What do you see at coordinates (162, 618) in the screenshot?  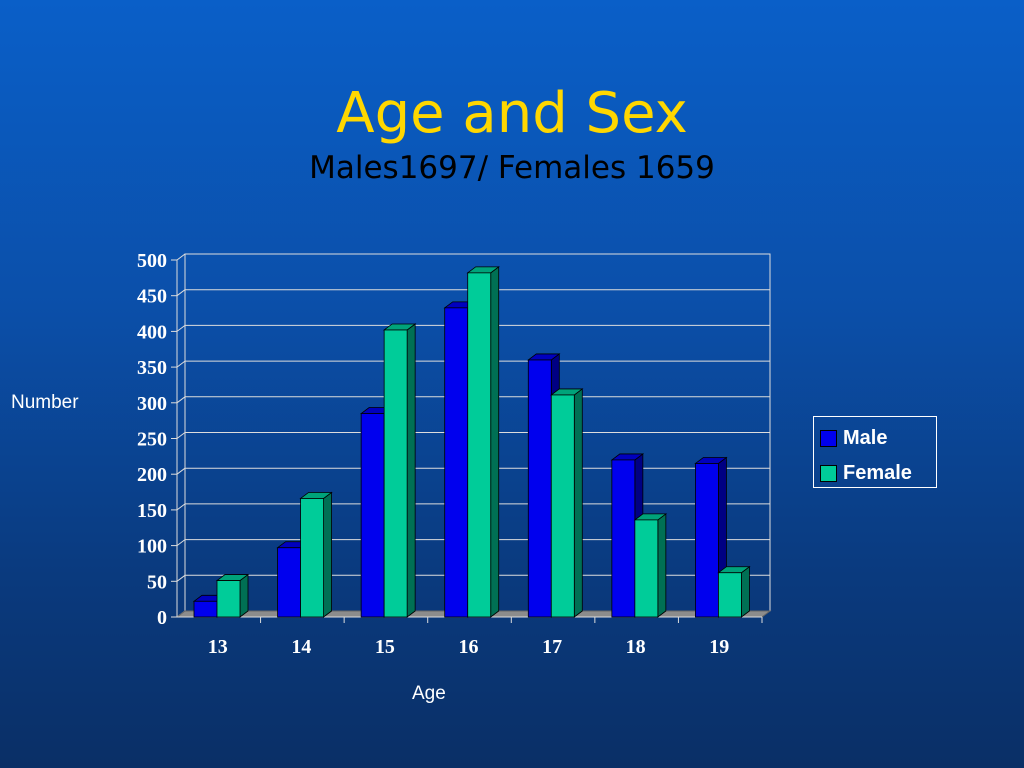 I see `y-tick-label: 0` at bounding box center [162, 618].